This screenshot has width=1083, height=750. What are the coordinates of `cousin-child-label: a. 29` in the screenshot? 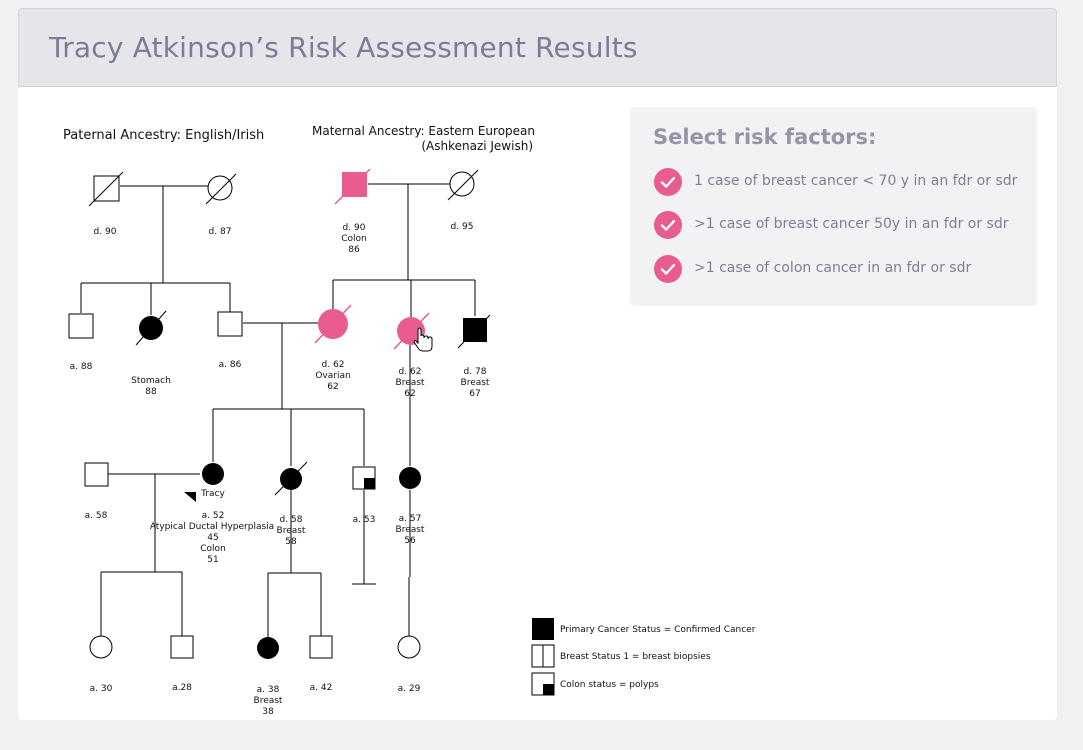 It's located at (409, 689).